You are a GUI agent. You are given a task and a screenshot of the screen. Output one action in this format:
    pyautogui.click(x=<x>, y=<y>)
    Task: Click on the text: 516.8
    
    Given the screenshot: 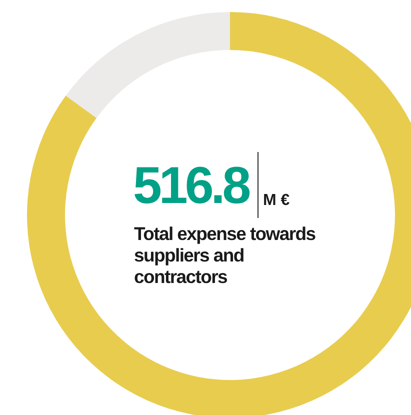 What is the action you would take?
    pyautogui.click(x=191, y=186)
    